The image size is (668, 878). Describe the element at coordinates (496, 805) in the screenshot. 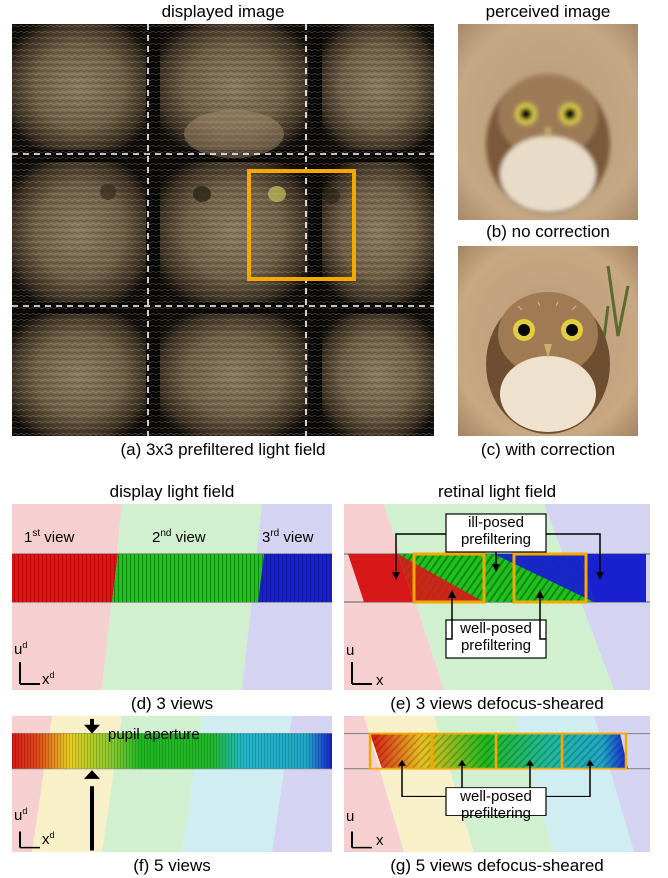

I see `well-posed-label-g: well-posed prefiltering` at that location.